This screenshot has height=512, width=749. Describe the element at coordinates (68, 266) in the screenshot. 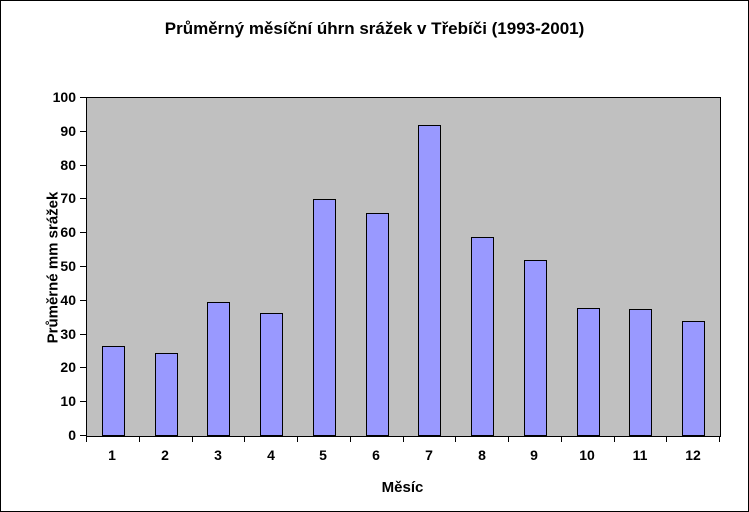

I see `y-tick-label: 50` at that location.